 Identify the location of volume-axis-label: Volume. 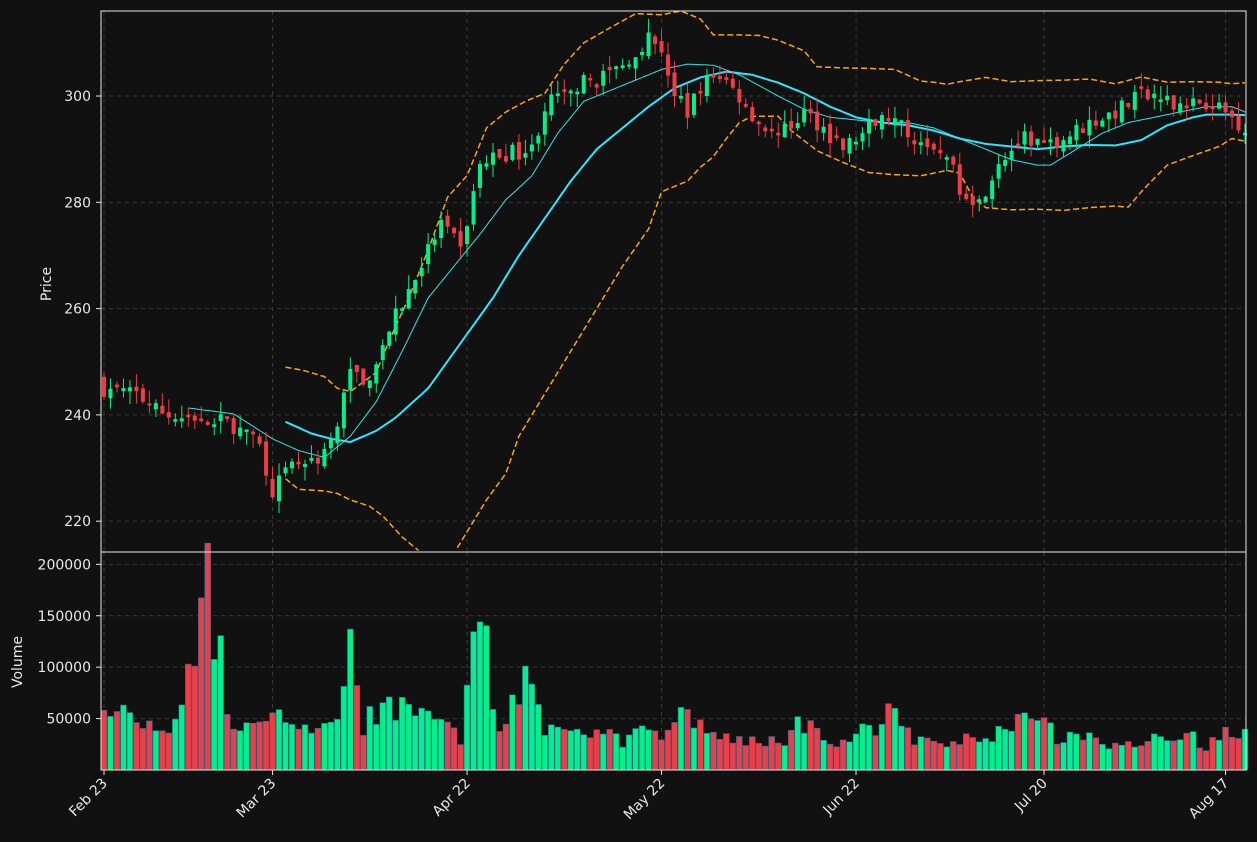
(18, 662).